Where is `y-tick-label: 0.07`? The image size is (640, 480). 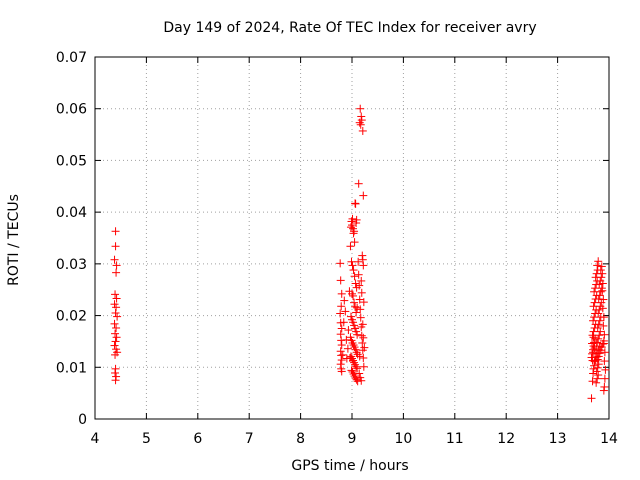 y-tick-label: 0.07 is located at coordinates (71, 58).